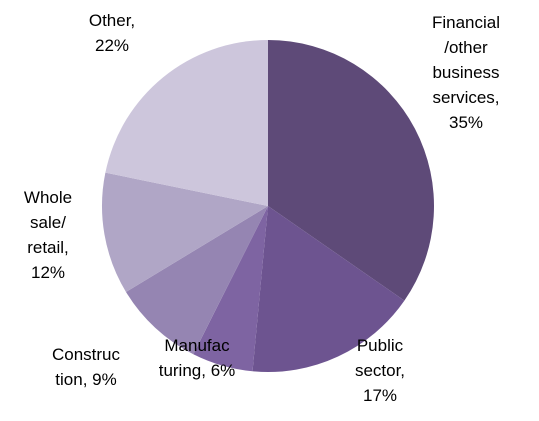 This screenshot has height=421, width=539. Describe the element at coordinates (48, 235) in the screenshot. I see `slice-label: Whole sale/ retail, 12%` at that location.